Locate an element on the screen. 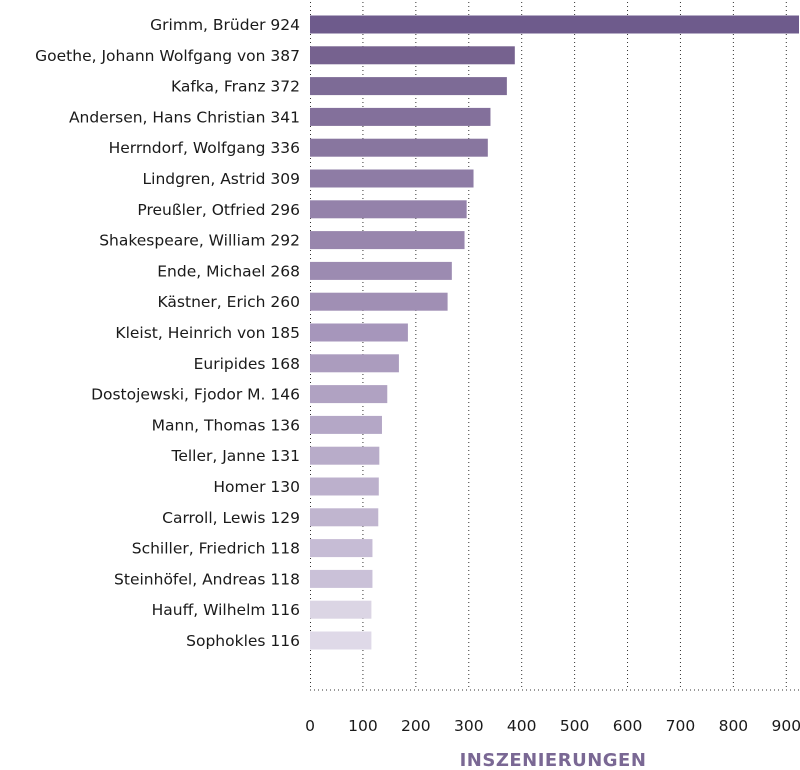 The width and height of the screenshot is (800, 770). category-label-0: Grimm, Brüder 924 is located at coordinates (225, 25).